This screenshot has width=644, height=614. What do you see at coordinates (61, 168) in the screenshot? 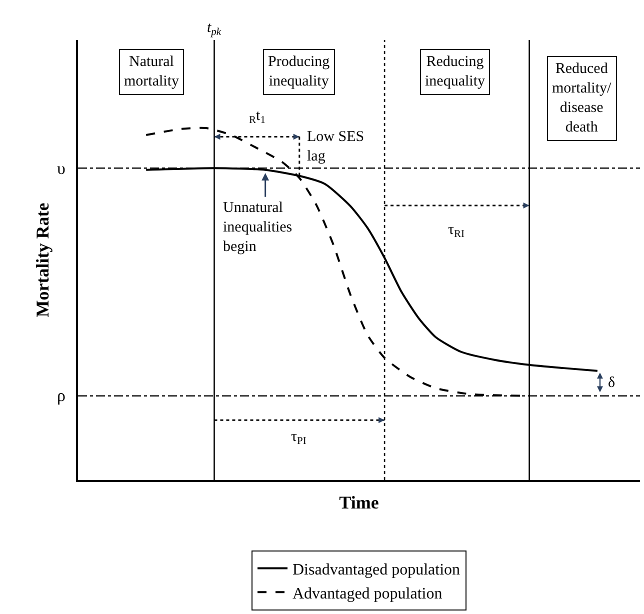
I see `ref-line-label: υ` at bounding box center [61, 168].